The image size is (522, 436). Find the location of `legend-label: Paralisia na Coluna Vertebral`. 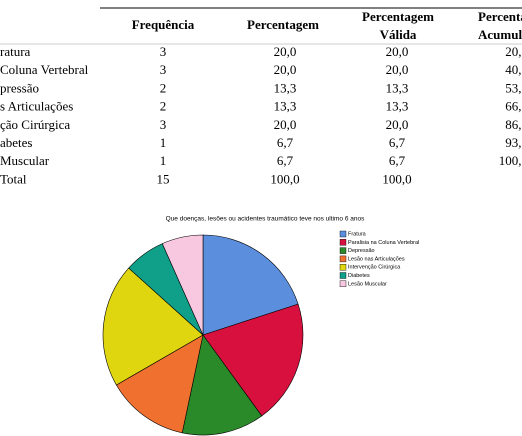

legend-label: Paralisia na Coluna Vertebral is located at coordinates (383, 243).